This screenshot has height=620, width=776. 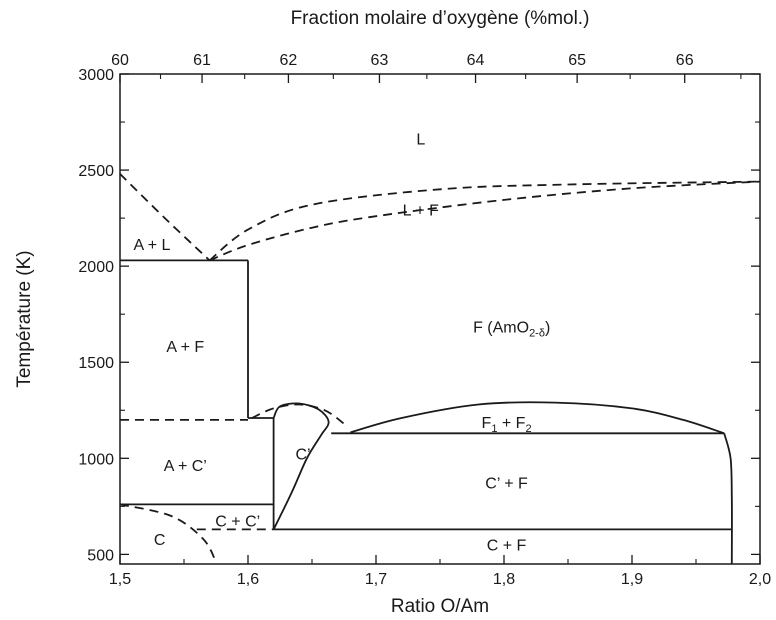 What do you see at coordinates (237, 522) in the screenshot?
I see `region-C-C-prime: C + C’` at bounding box center [237, 522].